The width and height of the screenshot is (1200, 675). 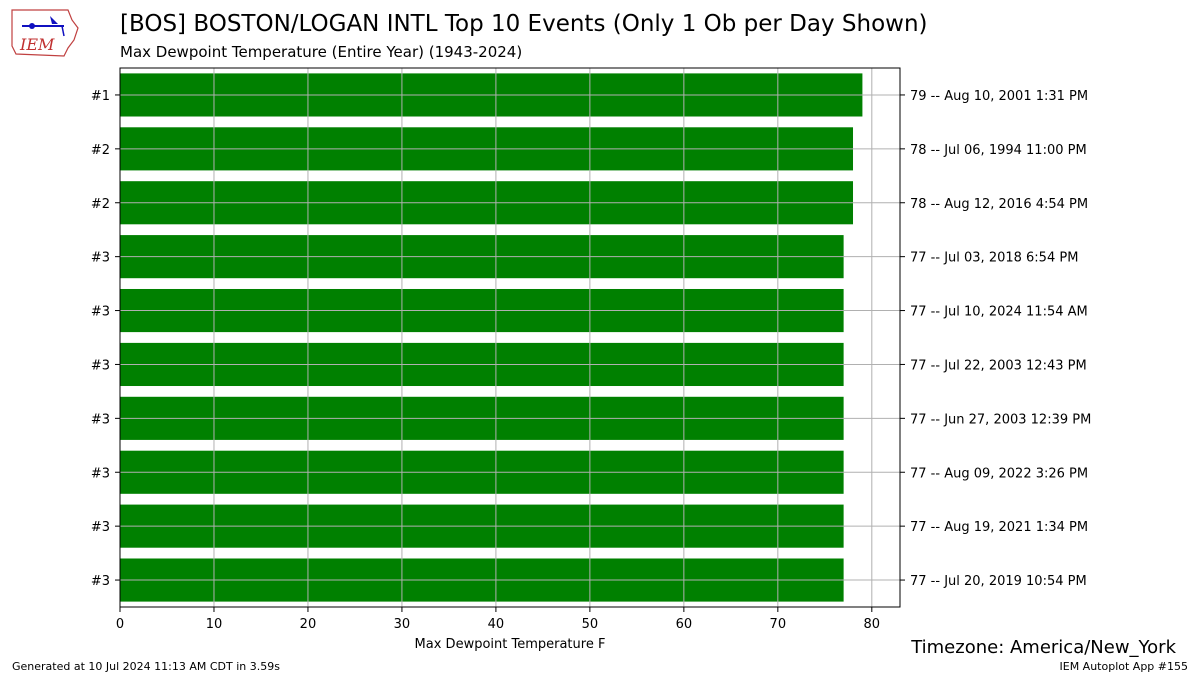 I want to click on x-tick-label: 0, so click(x=120, y=624).